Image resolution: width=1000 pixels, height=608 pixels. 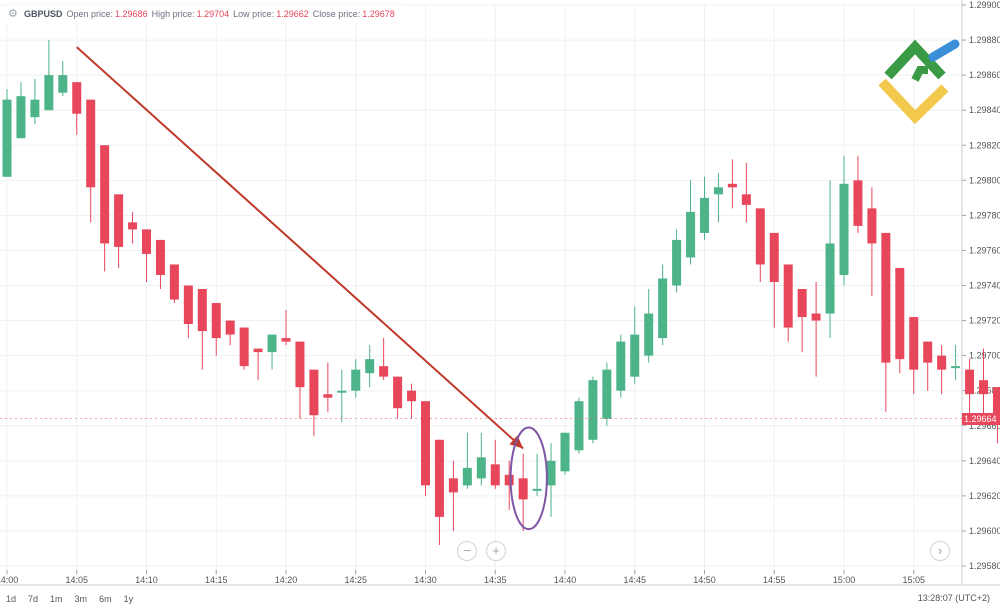 What do you see at coordinates (940, 551) in the screenshot?
I see `scroll-right-button: ›` at bounding box center [940, 551].